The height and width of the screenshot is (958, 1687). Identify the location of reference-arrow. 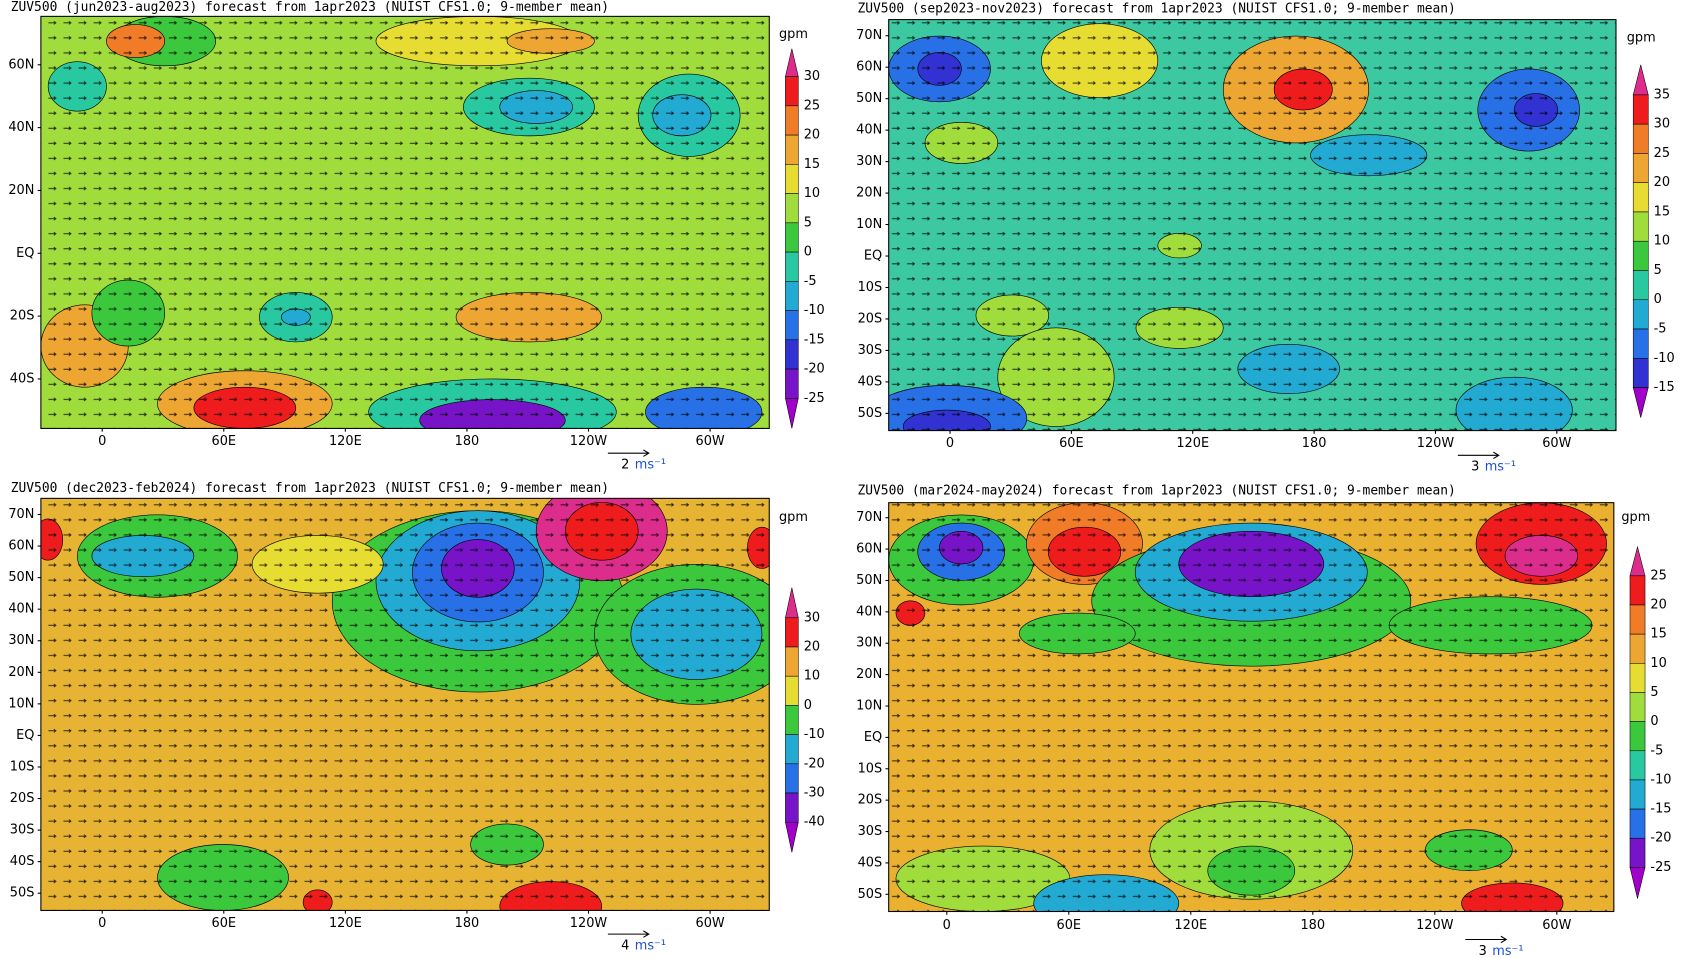
(1486, 939).